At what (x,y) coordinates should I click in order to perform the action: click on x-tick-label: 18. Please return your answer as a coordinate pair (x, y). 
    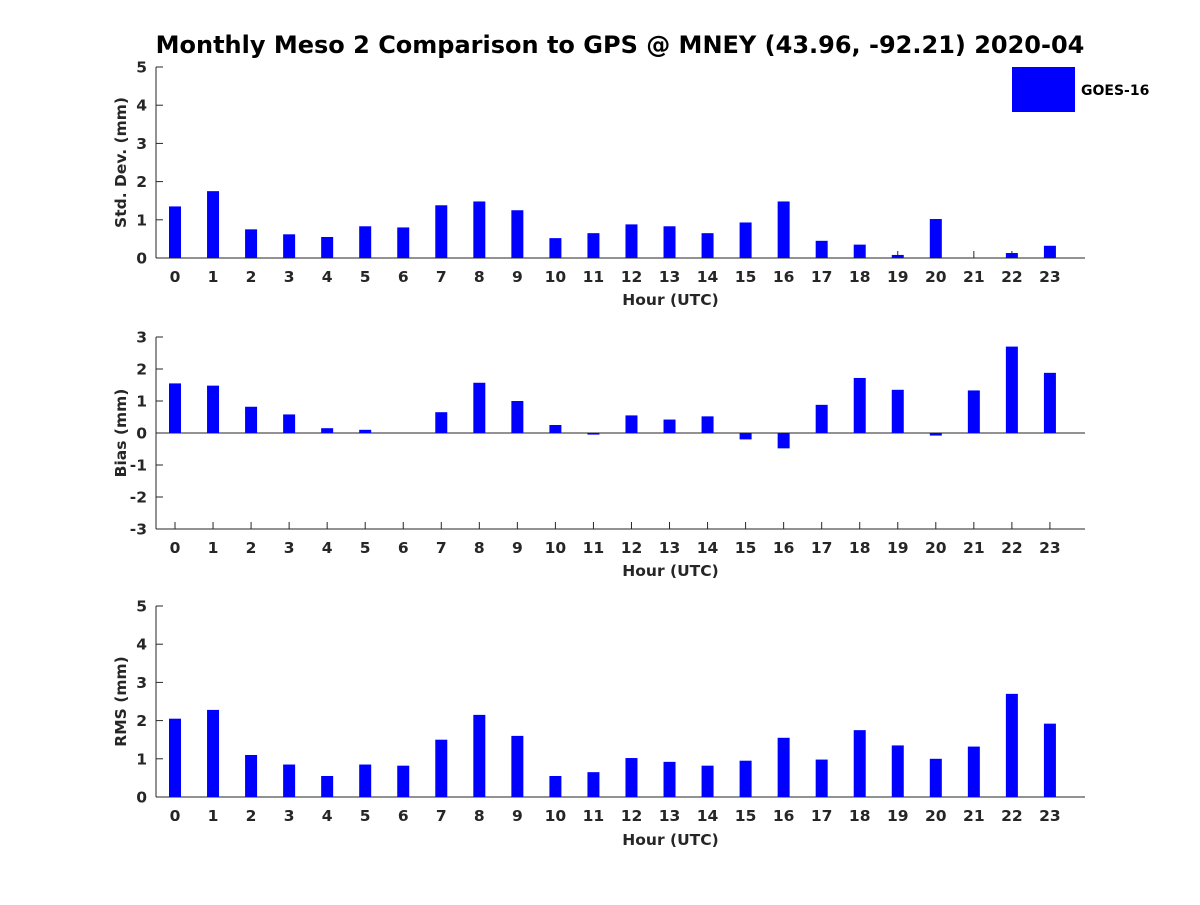
    Looking at the image, I should click on (860, 277).